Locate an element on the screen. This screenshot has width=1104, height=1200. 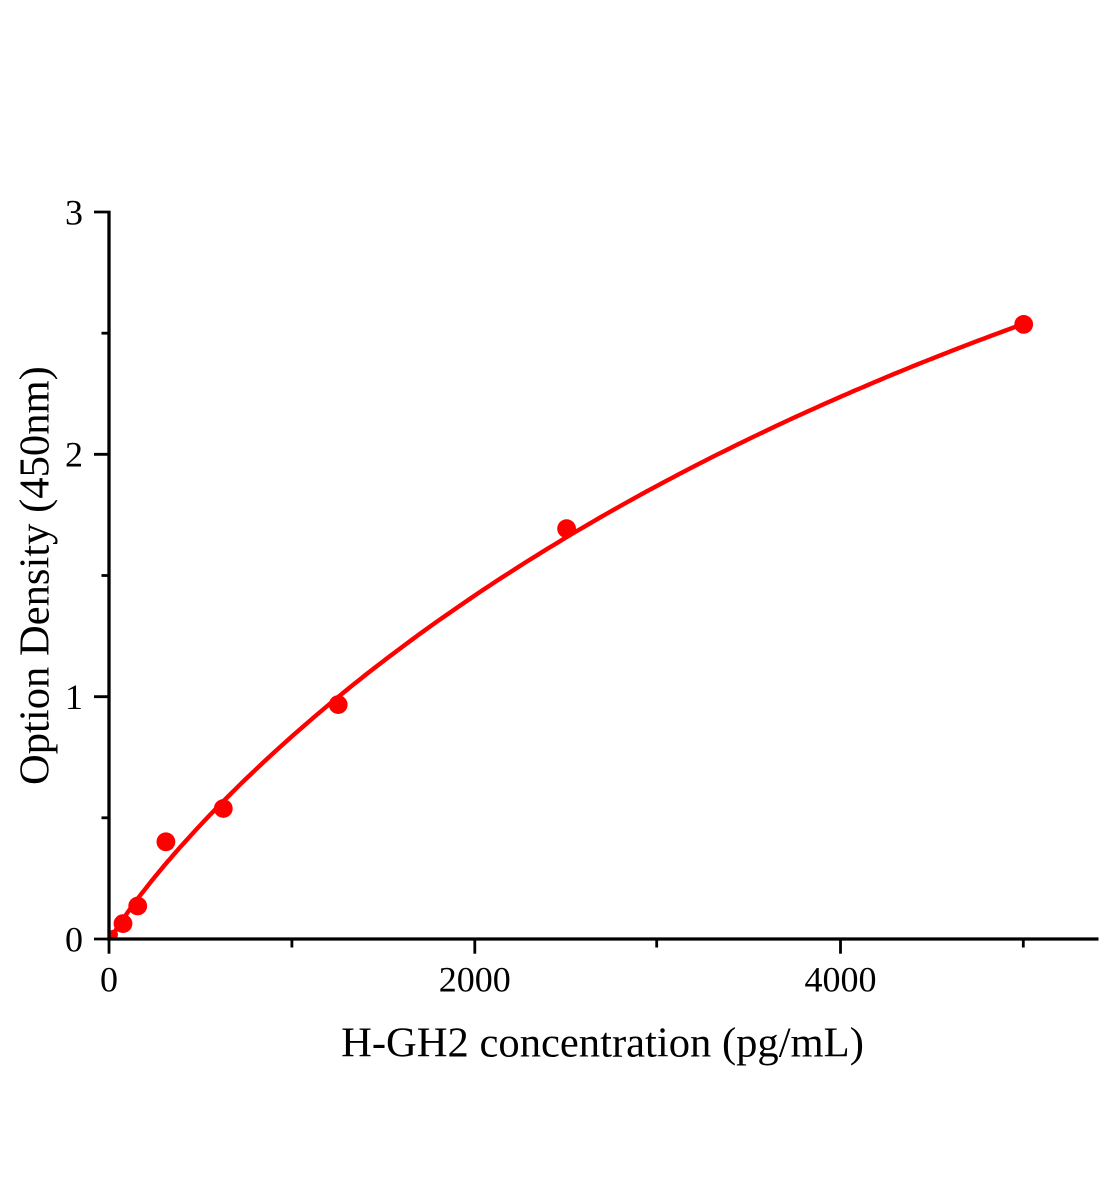
svg-text: 1 is located at coordinates (74, 697).